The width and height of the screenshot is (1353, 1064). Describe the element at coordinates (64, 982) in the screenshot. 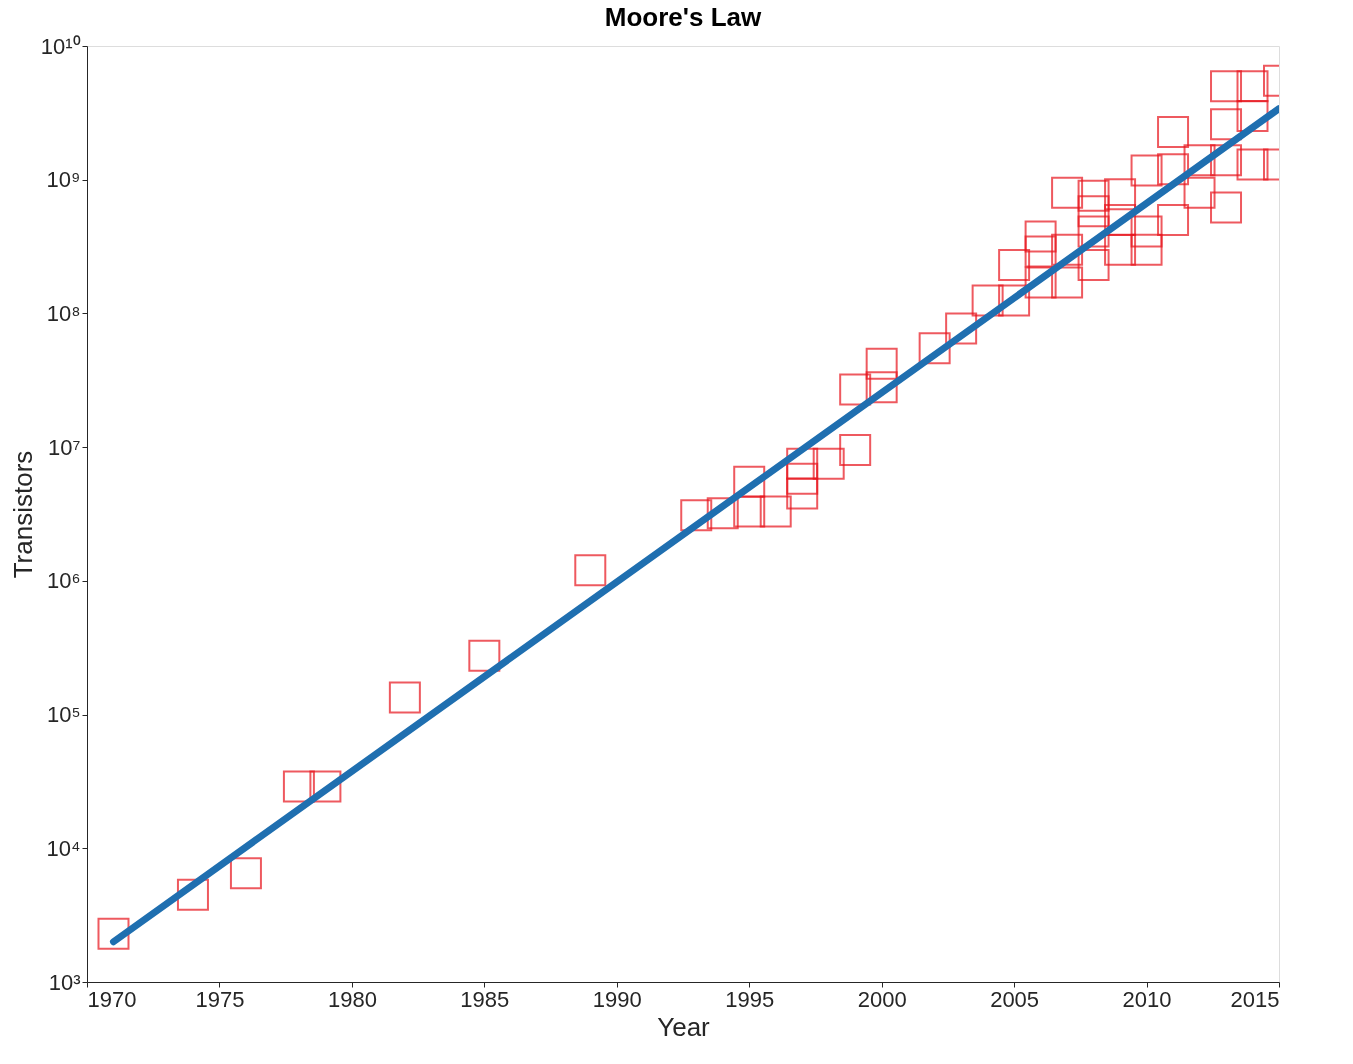

I see `y-tick-label: 10³` at that location.